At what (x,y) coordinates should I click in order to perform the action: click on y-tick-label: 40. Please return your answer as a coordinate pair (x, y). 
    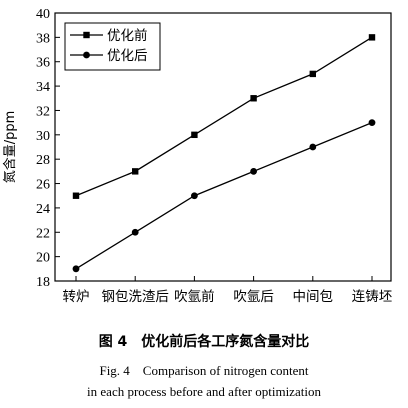
    Looking at the image, I should click on (43, 14).